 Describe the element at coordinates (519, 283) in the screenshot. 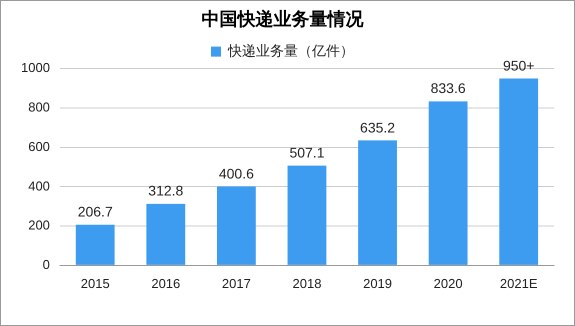

I see `x-tick-label: 2021E` at that location.